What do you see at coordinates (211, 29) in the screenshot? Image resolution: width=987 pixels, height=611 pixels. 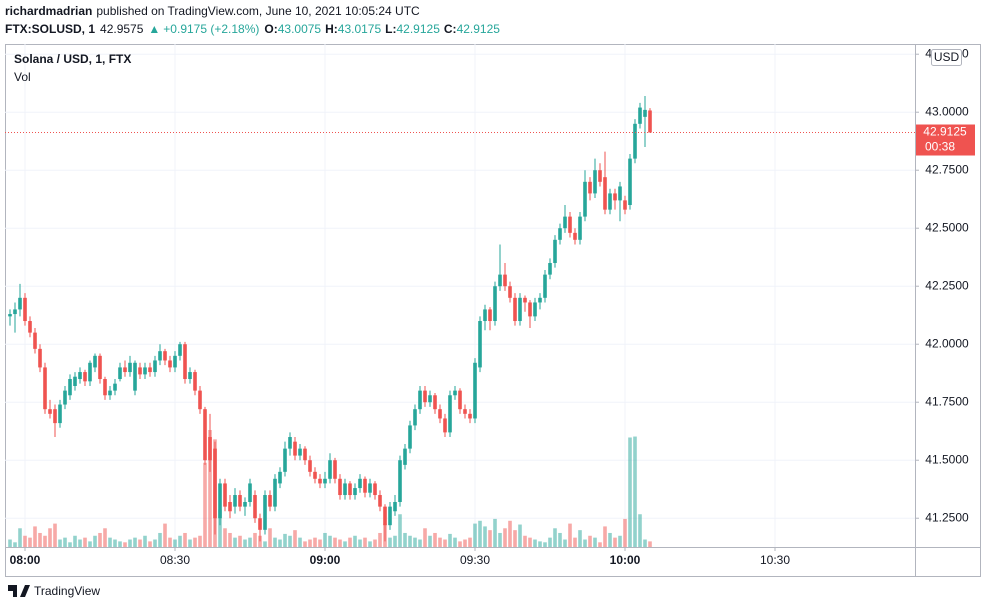 I see `change: +0.9175 (+2.18%)` at bounding box center [211, 29].